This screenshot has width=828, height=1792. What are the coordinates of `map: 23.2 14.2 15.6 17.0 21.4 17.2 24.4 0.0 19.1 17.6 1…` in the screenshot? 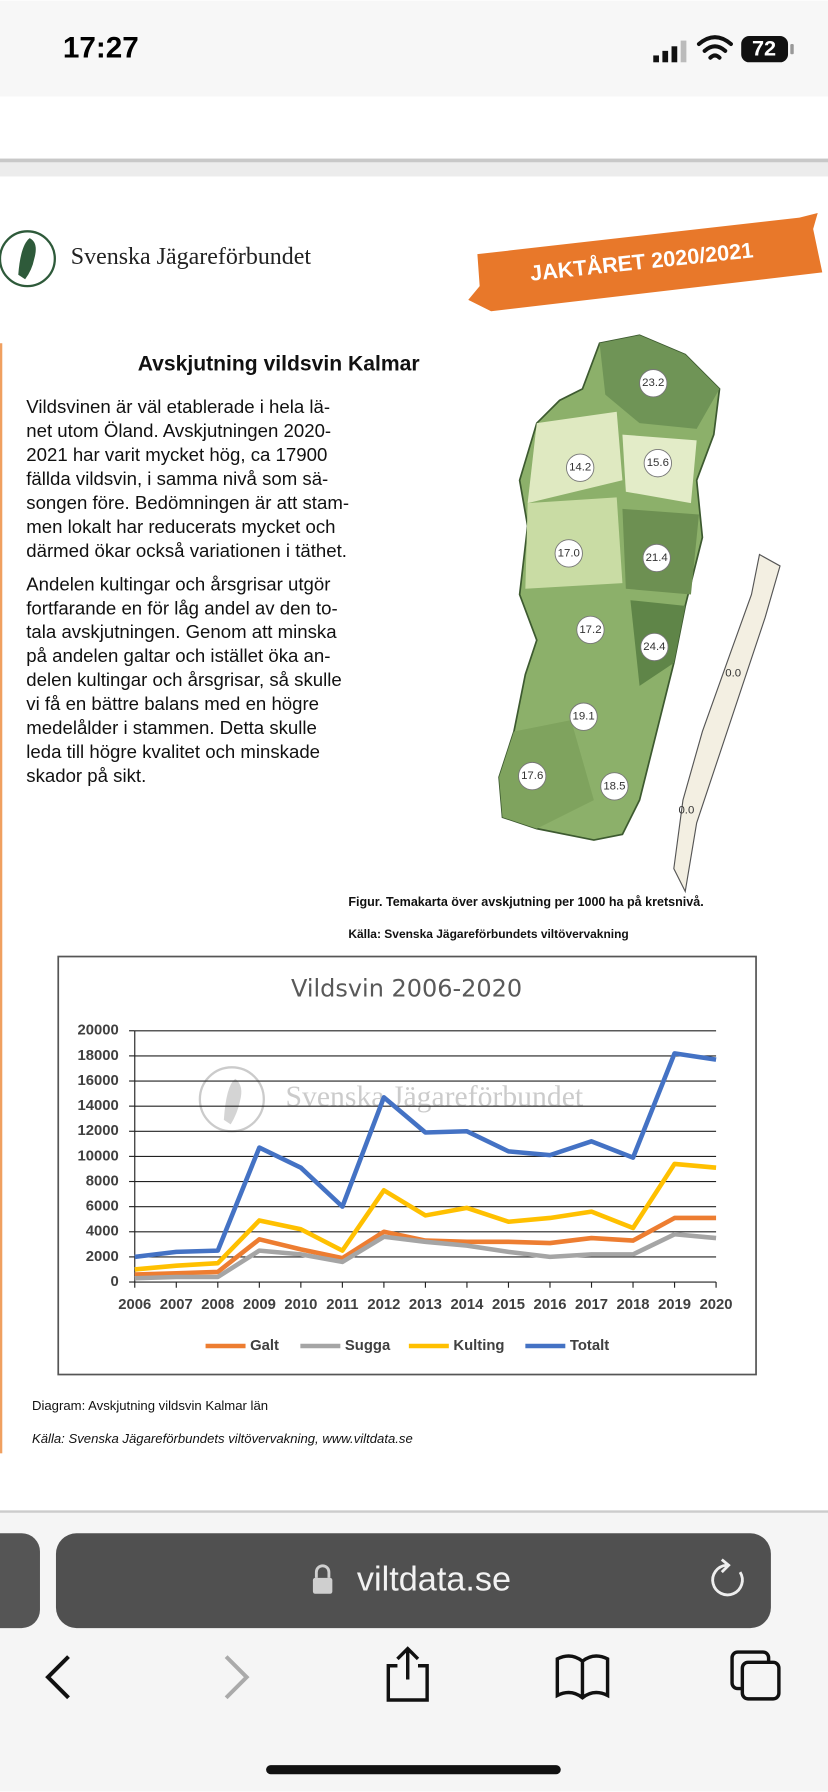 It's located at (639, 614).